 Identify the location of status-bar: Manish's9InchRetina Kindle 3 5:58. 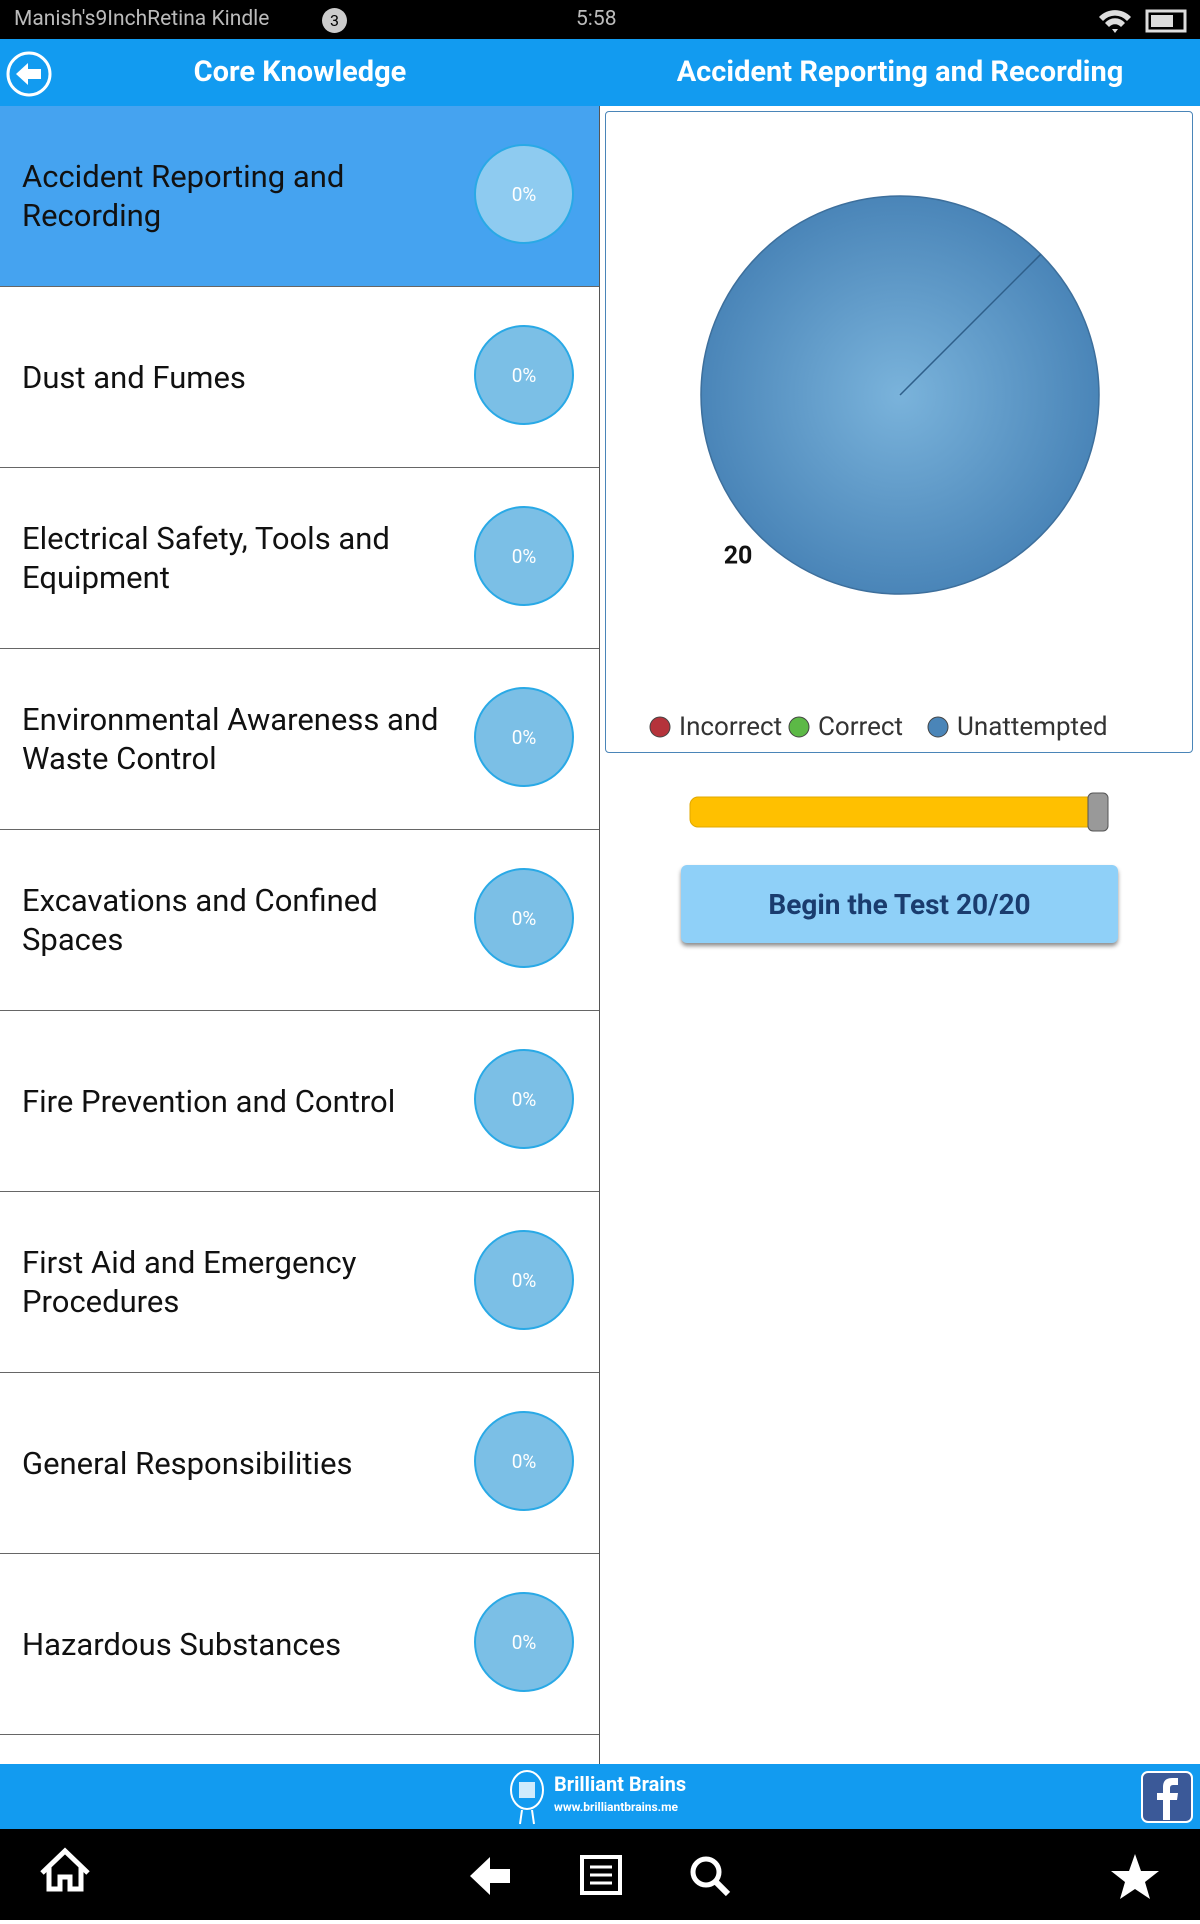
(600, 19).